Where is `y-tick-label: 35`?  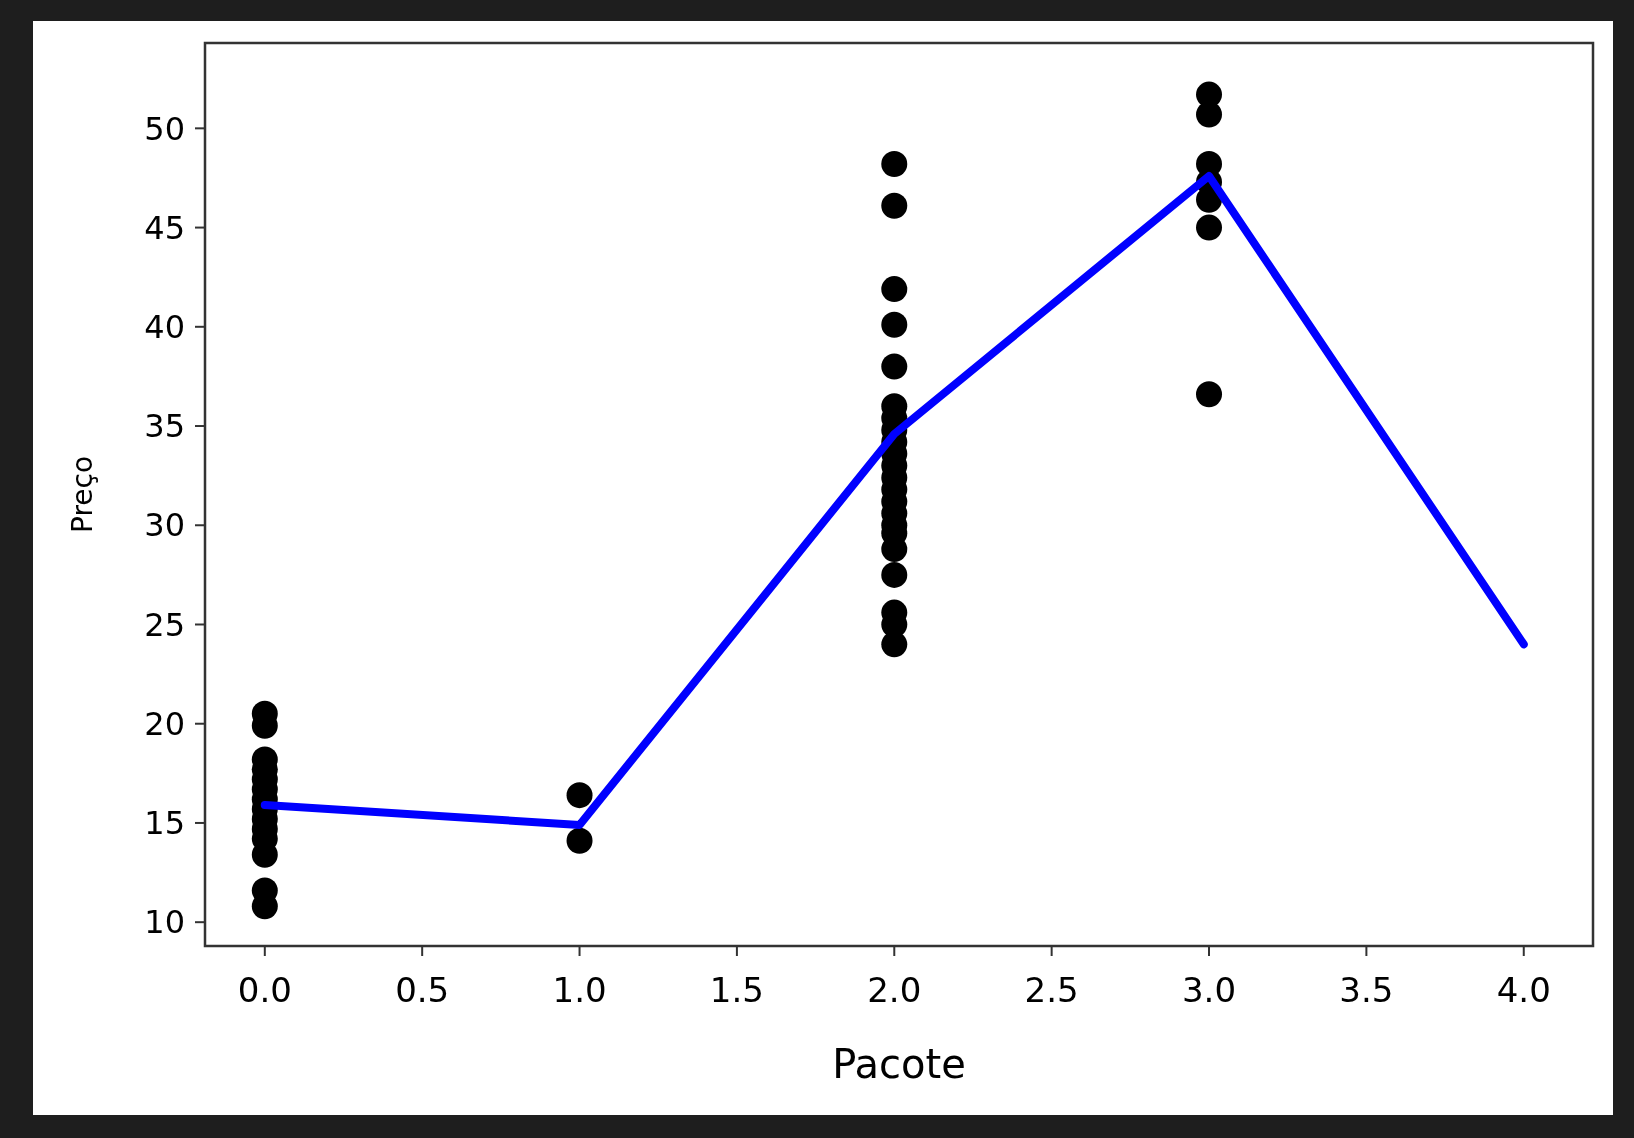 y-tick-label: 35 is located at coordinates (164, 426).